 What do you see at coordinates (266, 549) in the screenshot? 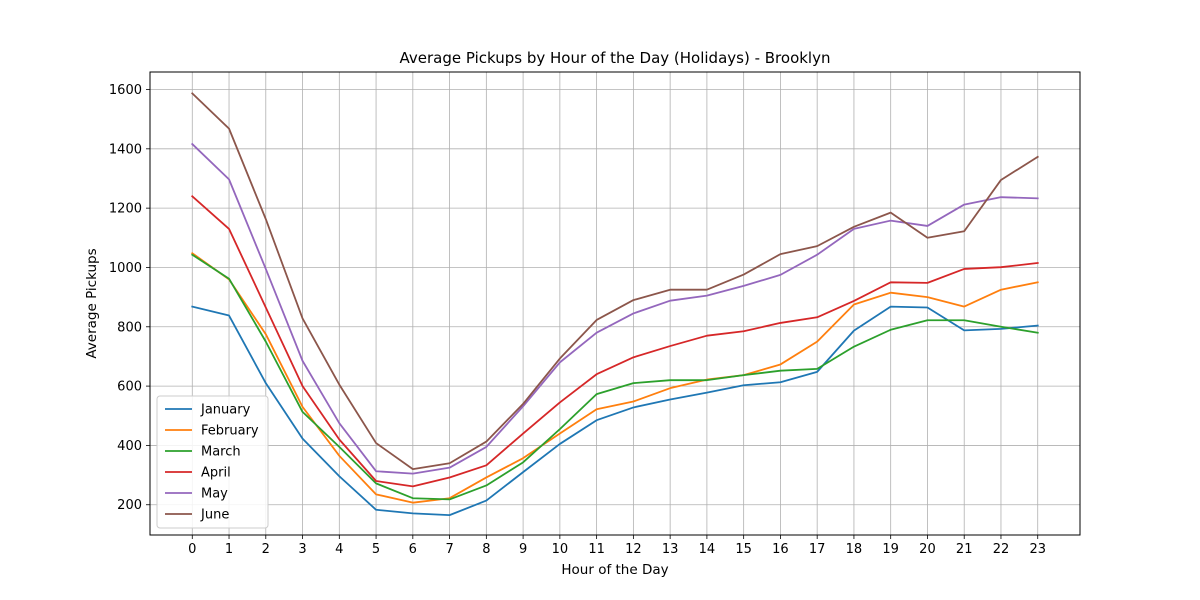
I see `x-tick-label: 2` at bounding box center [266, 549].